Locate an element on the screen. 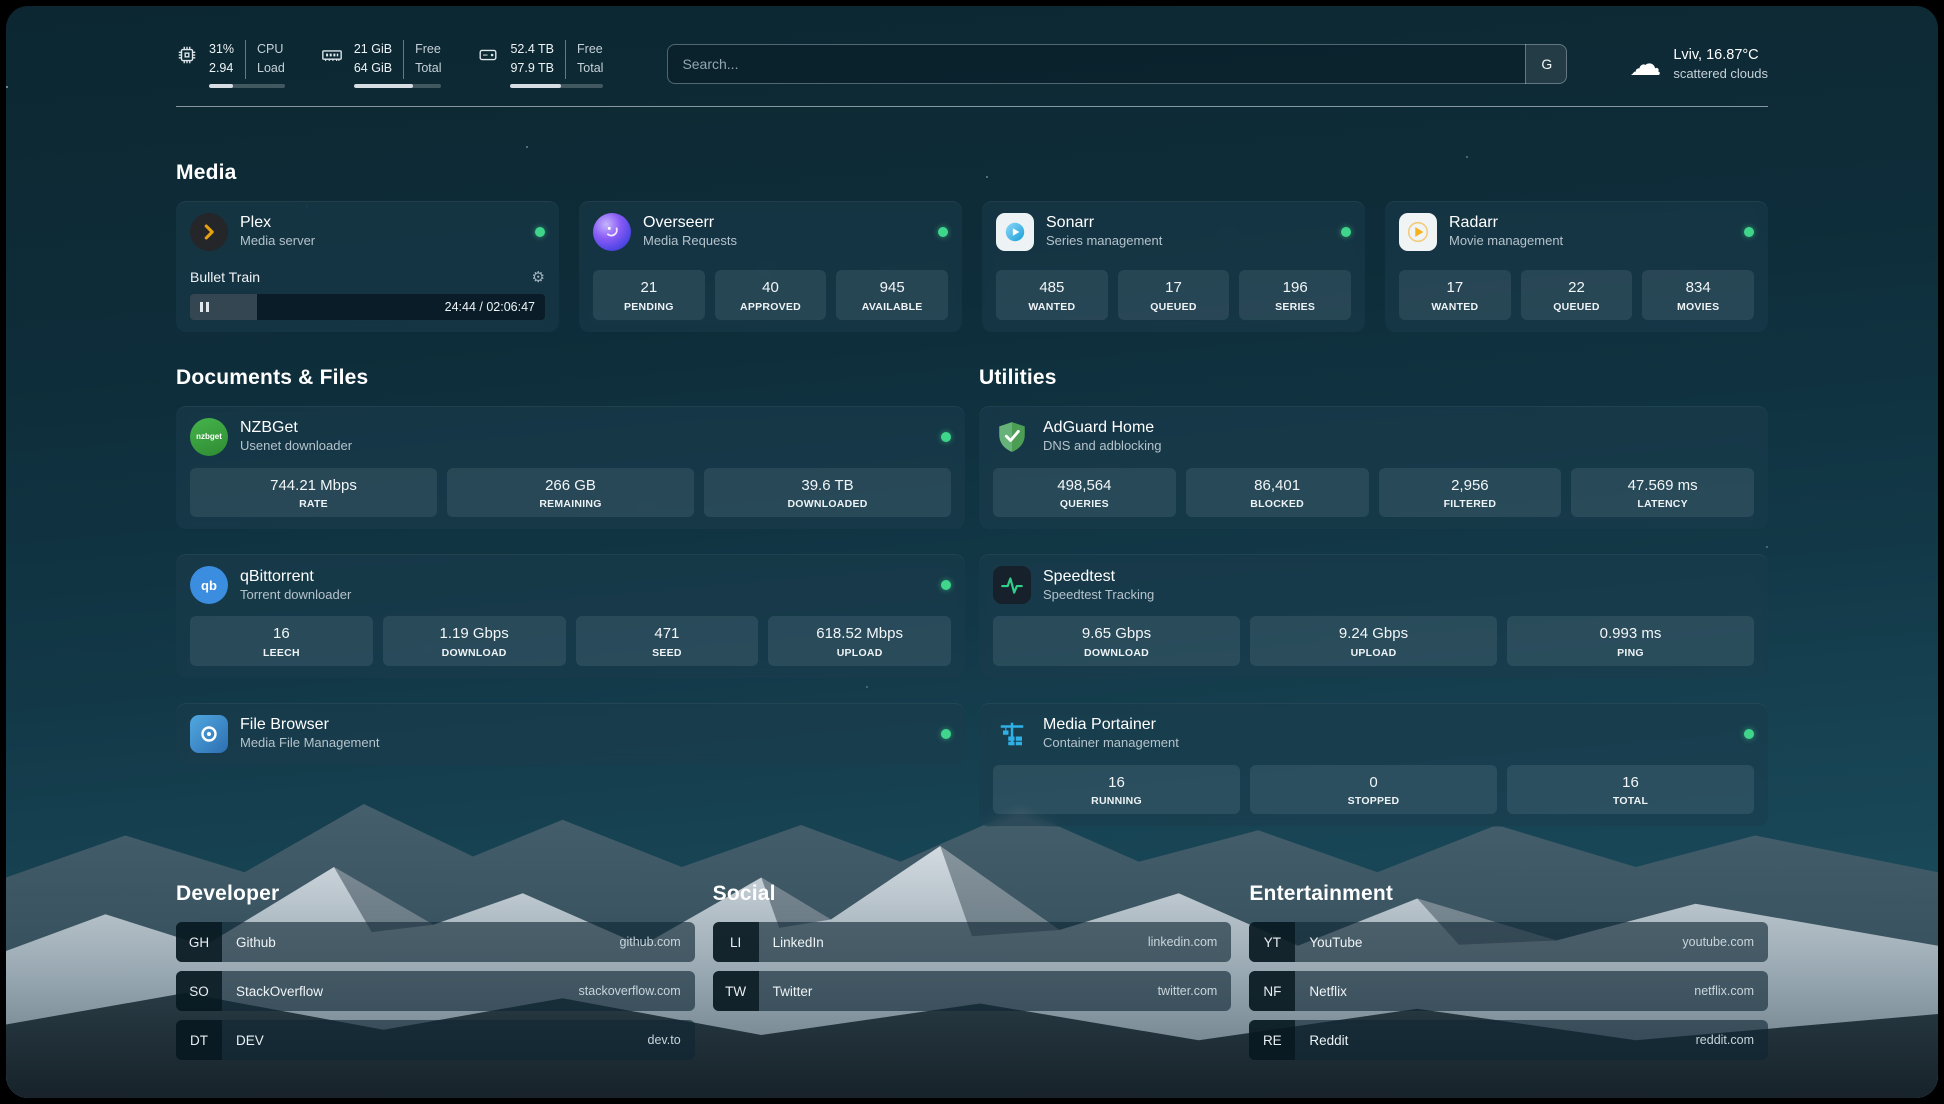 This screenshot has width=1944, height=1104. filebrowser-icon is located at coordinates (209, 733).